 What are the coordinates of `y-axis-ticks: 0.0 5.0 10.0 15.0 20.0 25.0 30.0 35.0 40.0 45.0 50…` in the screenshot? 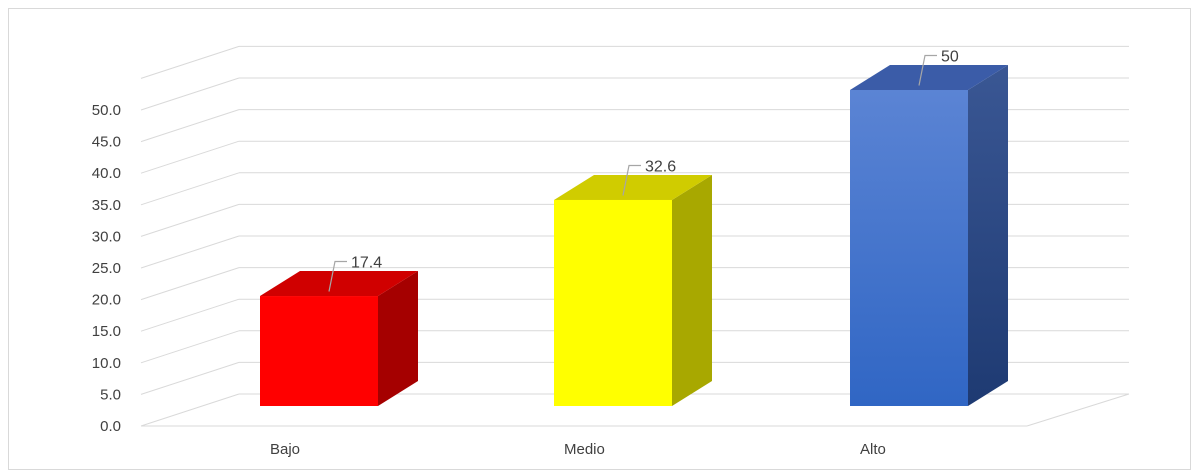 It's located at (106, 268).